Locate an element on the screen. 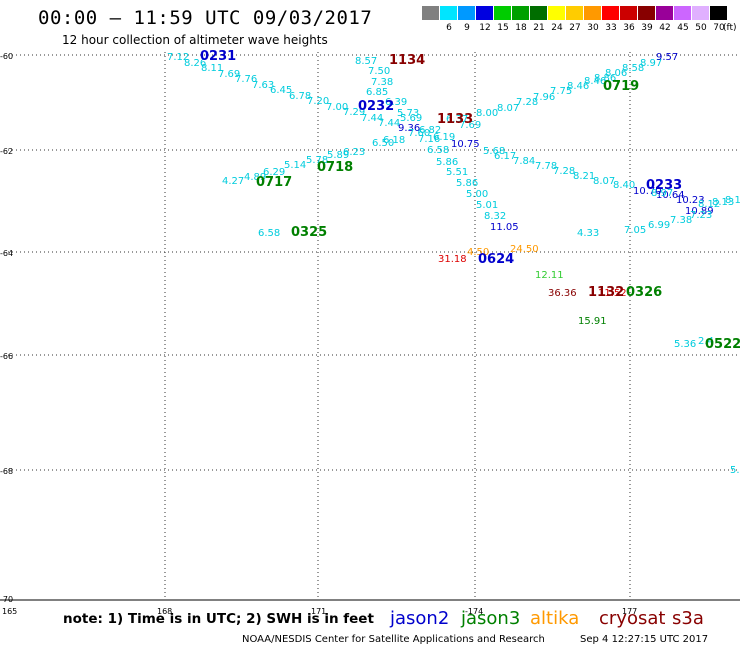 The width and height of the screenshot is (740, 650). pass-time-label: 1133 is located at coordinates (455, 119).